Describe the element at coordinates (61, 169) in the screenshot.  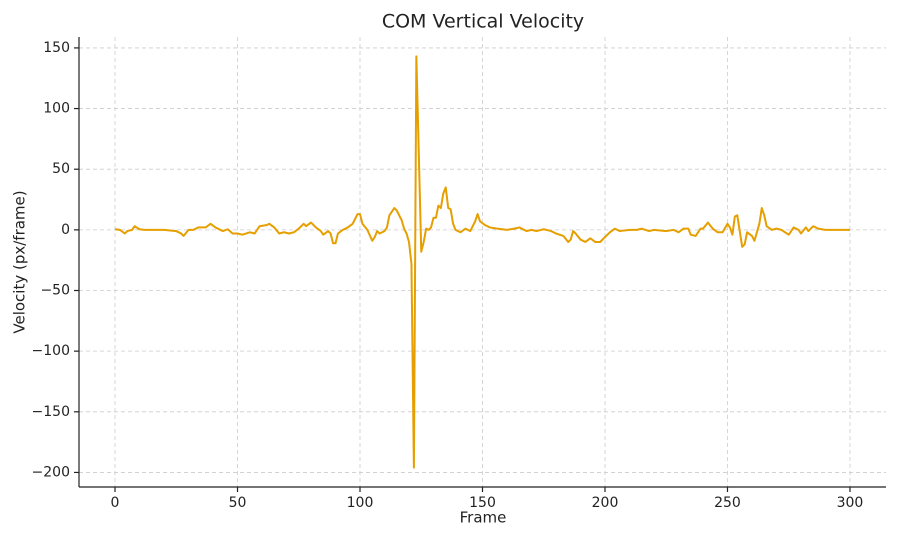
I see `y-tick-label: 50` at that location.